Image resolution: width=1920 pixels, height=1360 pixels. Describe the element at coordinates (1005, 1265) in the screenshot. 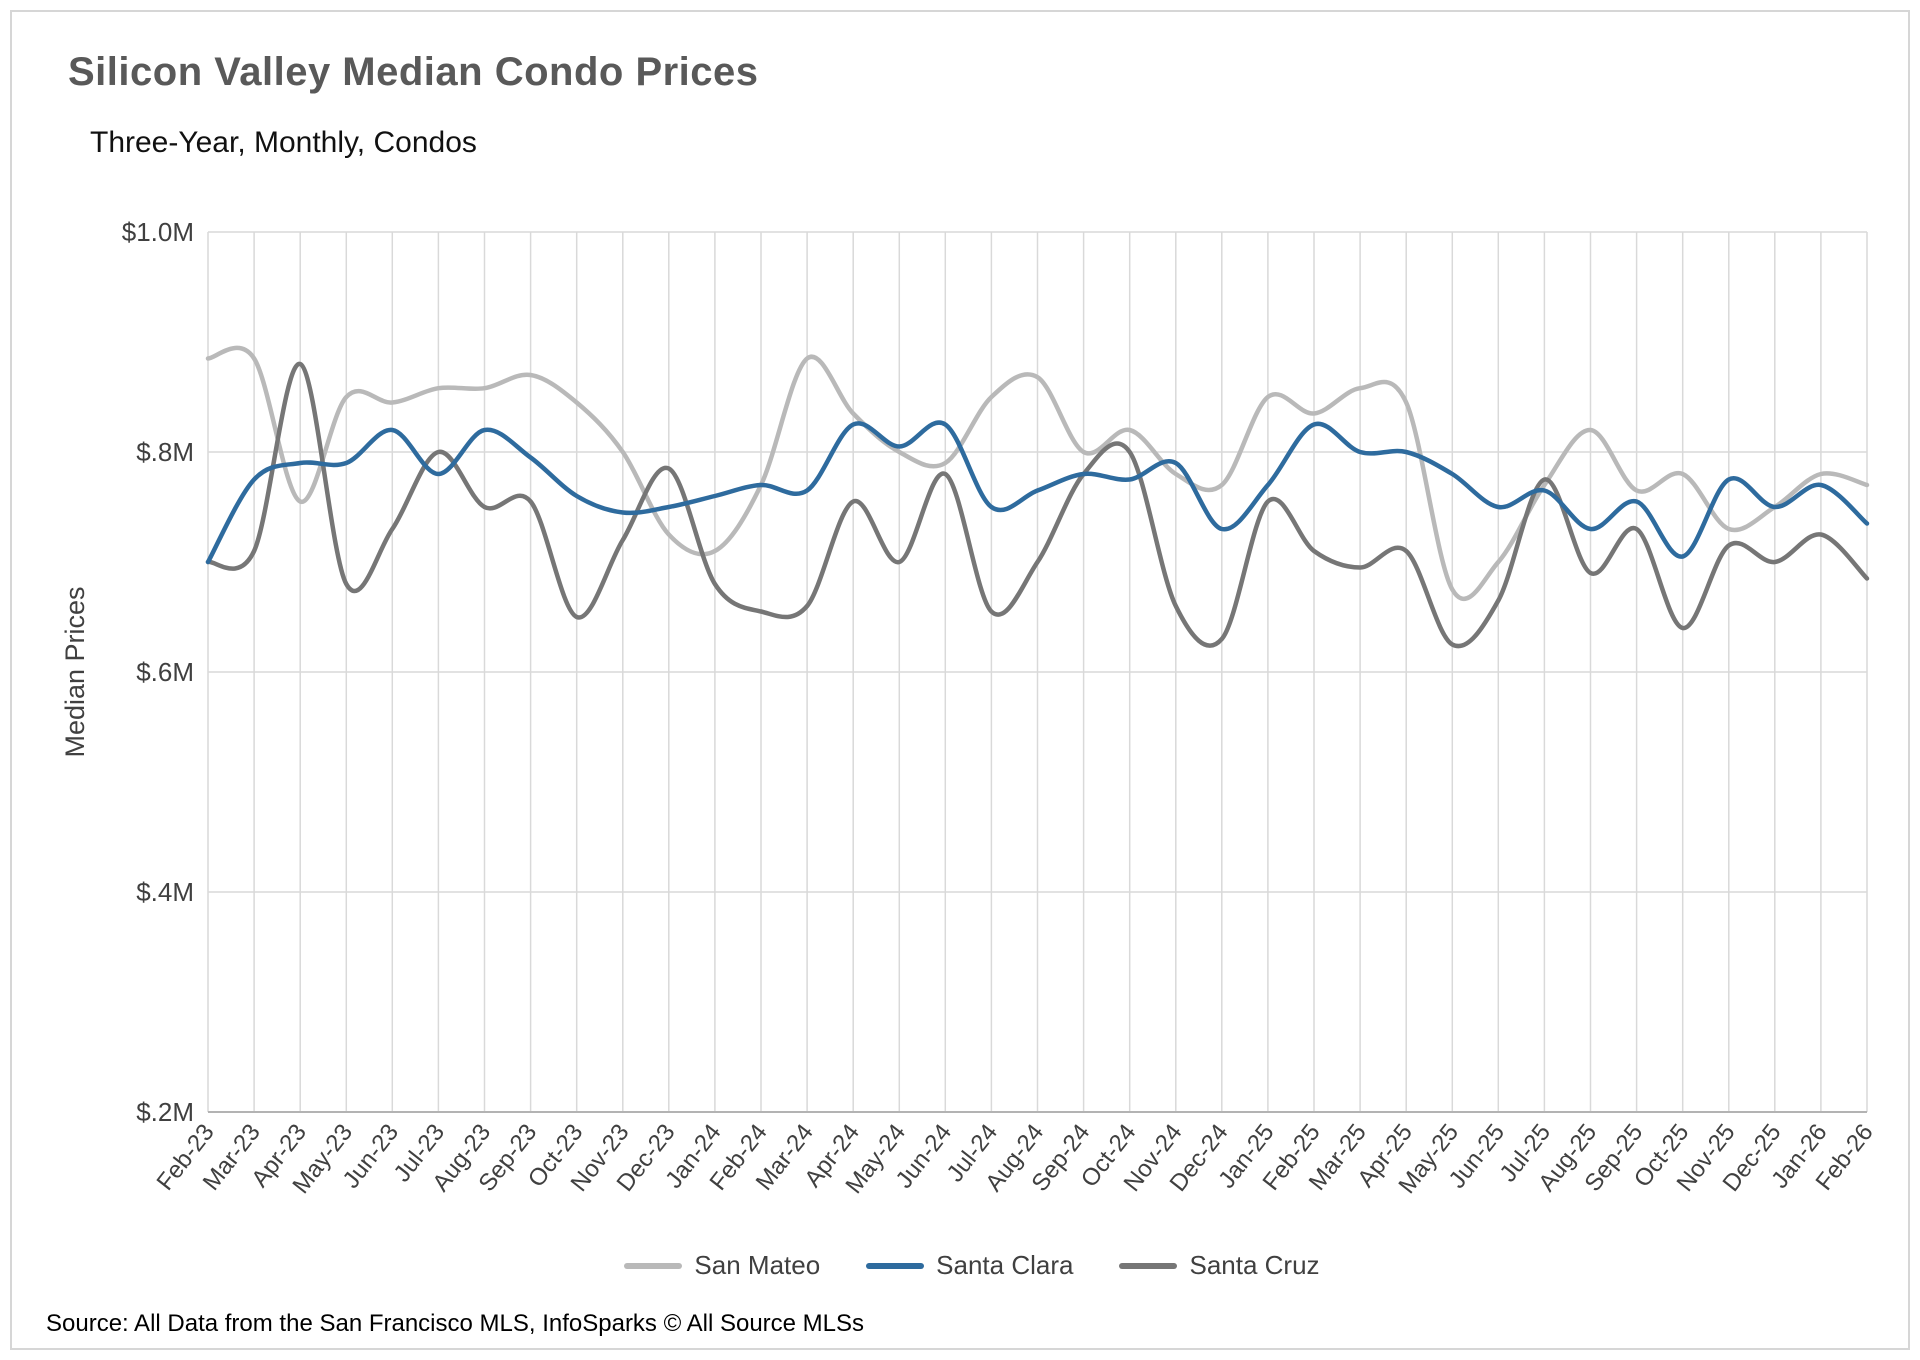

I see `legend-label: Santa Clara` at that location.